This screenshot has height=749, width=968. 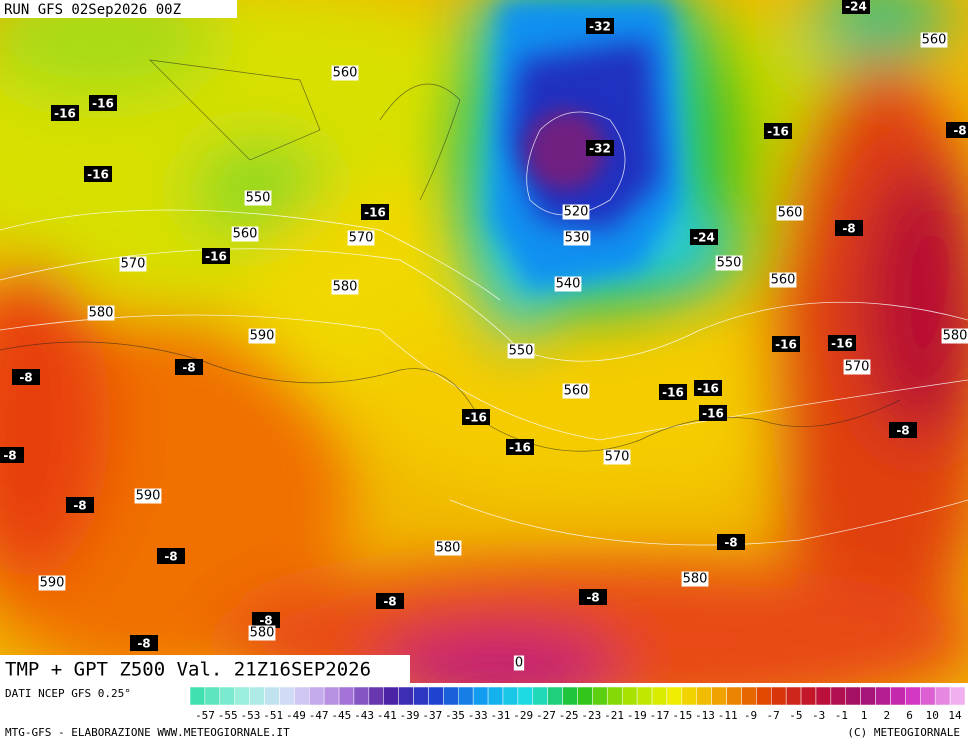 I want to click on colorbar-label: -41, so click(x=387, y=715).